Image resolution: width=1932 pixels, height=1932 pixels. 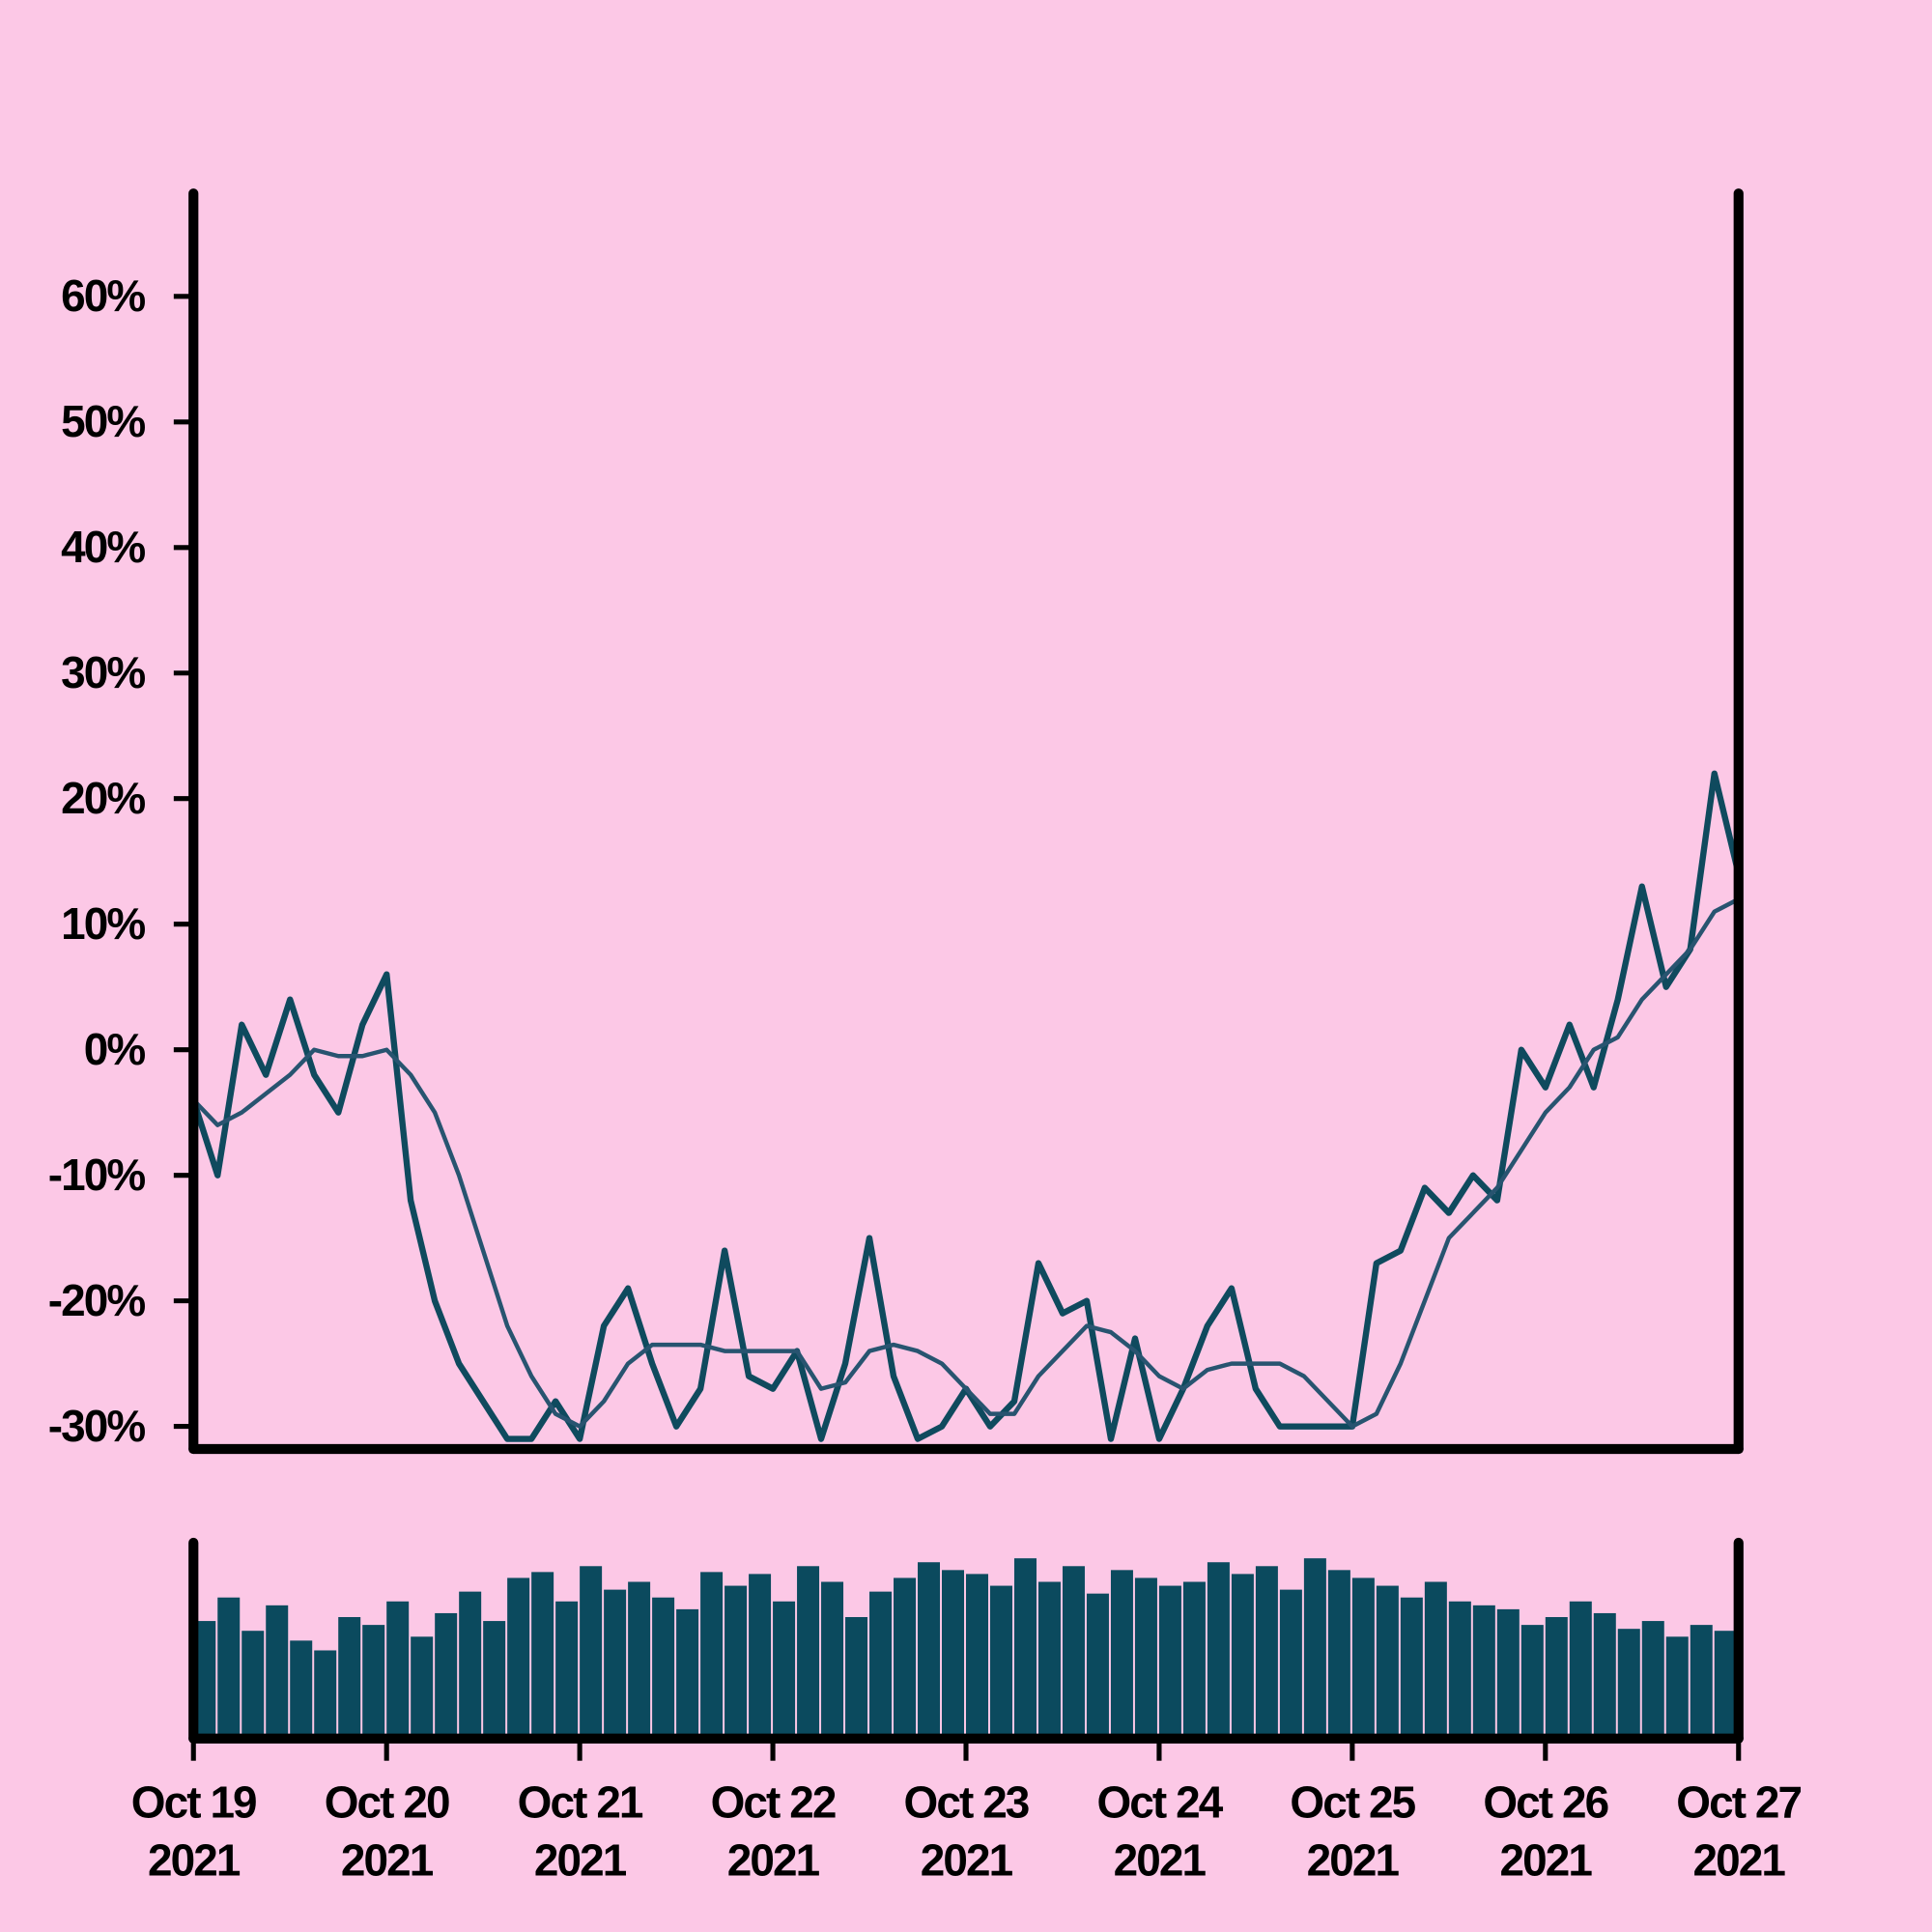 I want to click on x-tick-label: Oct 22 2021, so click(x=773, y=1830).